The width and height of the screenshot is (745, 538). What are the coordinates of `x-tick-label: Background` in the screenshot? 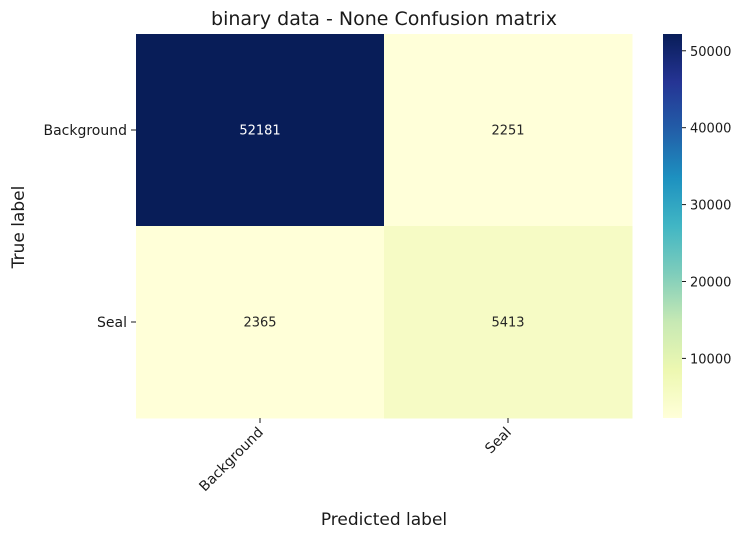 It's located at (231, 460).